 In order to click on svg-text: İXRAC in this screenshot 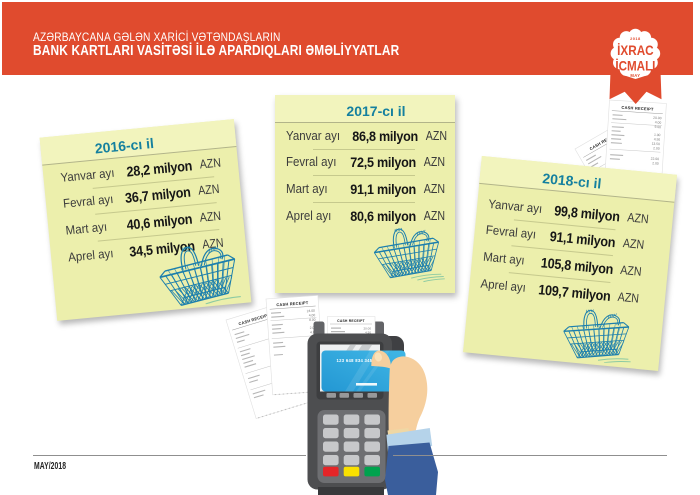, I will do `click(635, 50)`.